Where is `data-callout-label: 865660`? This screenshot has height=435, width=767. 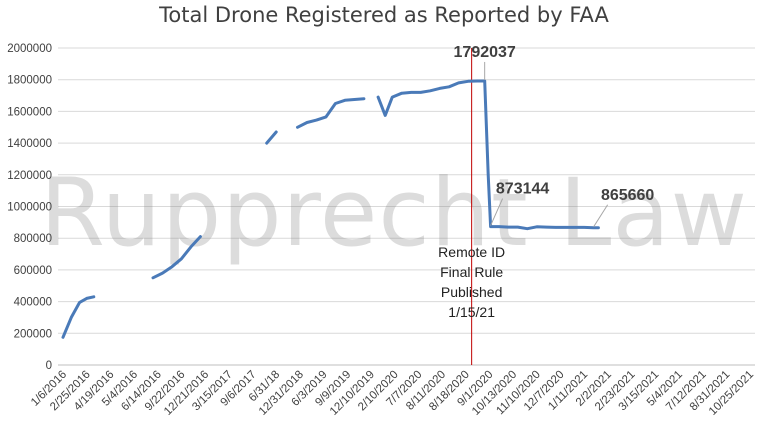
data-callout-label: 865660 is located at coordinates (627, 195).